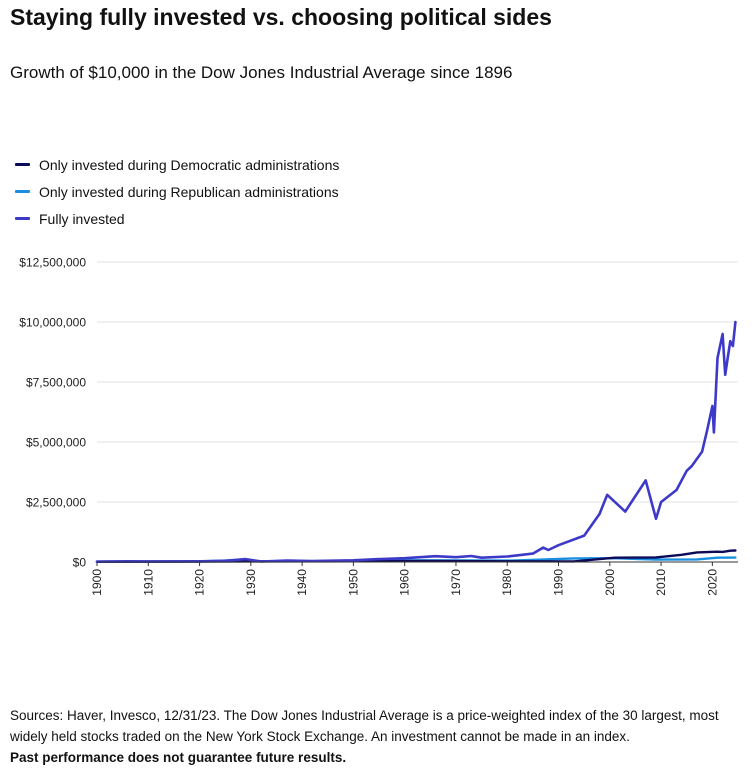  Describe the element at coordinates (97, 582) in the screenshot. I see `x-tick-label: 1900` at that location.